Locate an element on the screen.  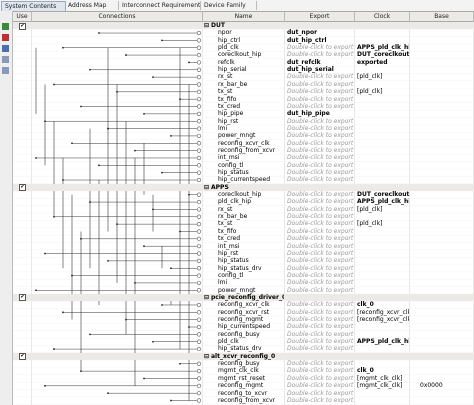
tab: Device Family is located at coordinates (229, 5).